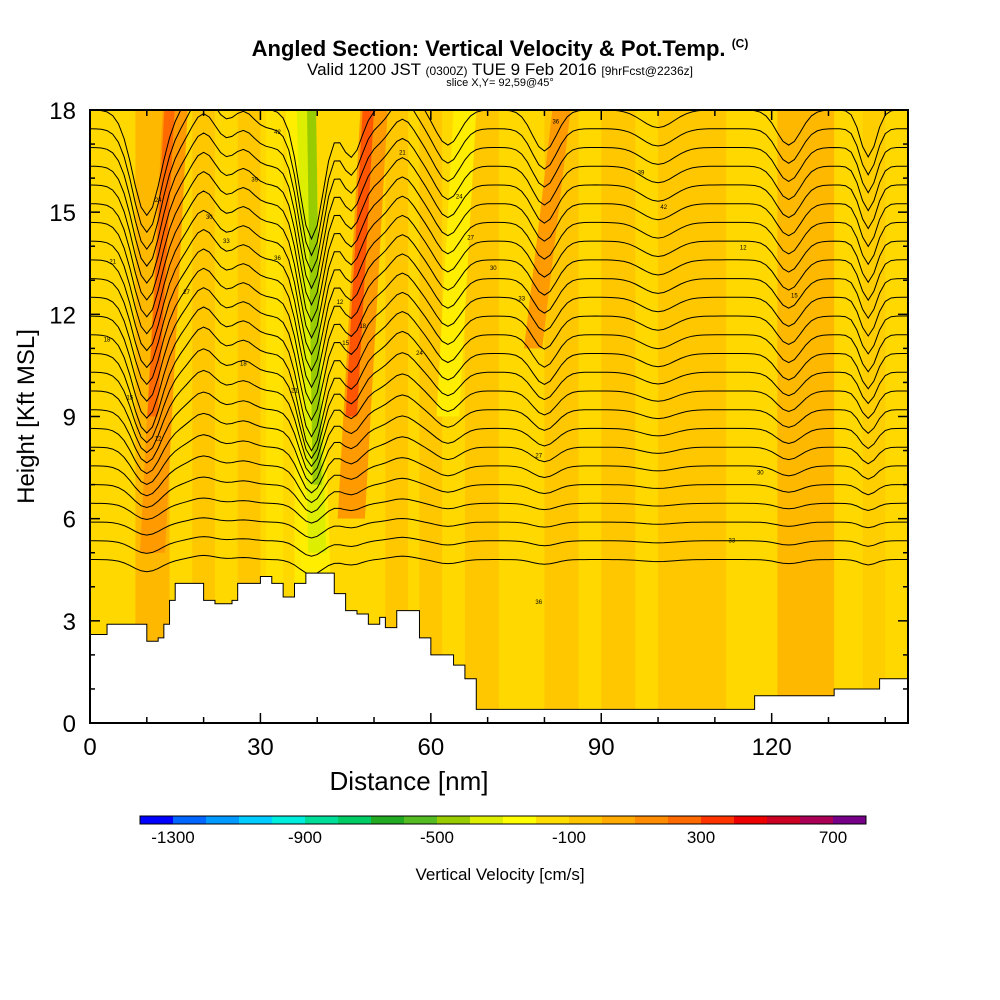 The image size is (1000, 1000). What do you see at coordinates (740, 43) in the screenshot?
I see `title-suffix: (C)` at bounding box center [740, 43].